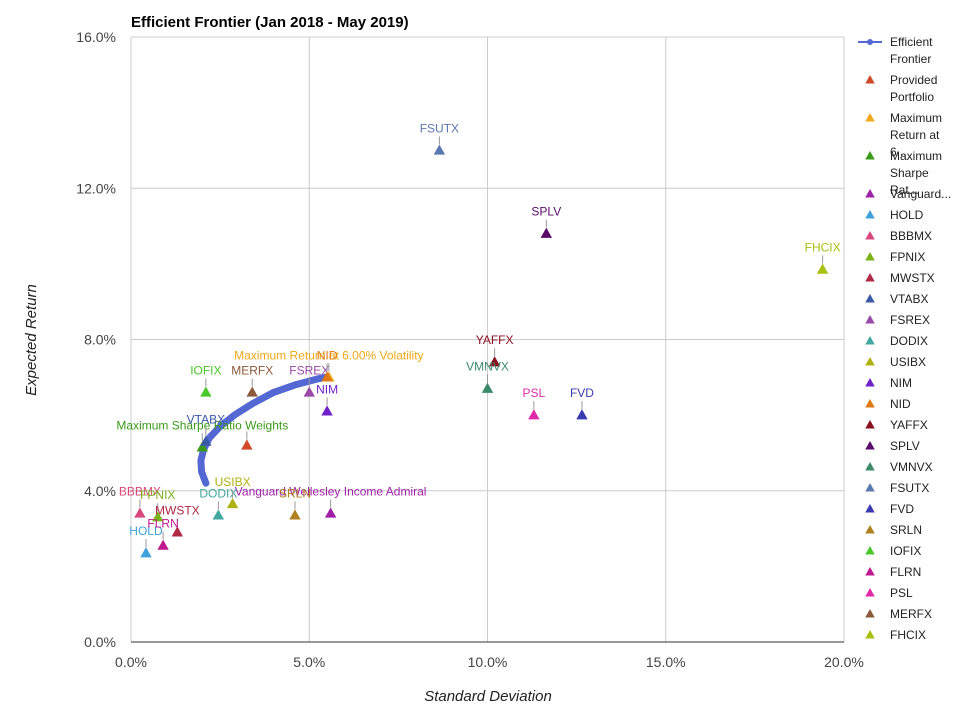  Describe the element at coordinates (897, 320) in the screenshot. I see `legend-item: FSREX` at that location.